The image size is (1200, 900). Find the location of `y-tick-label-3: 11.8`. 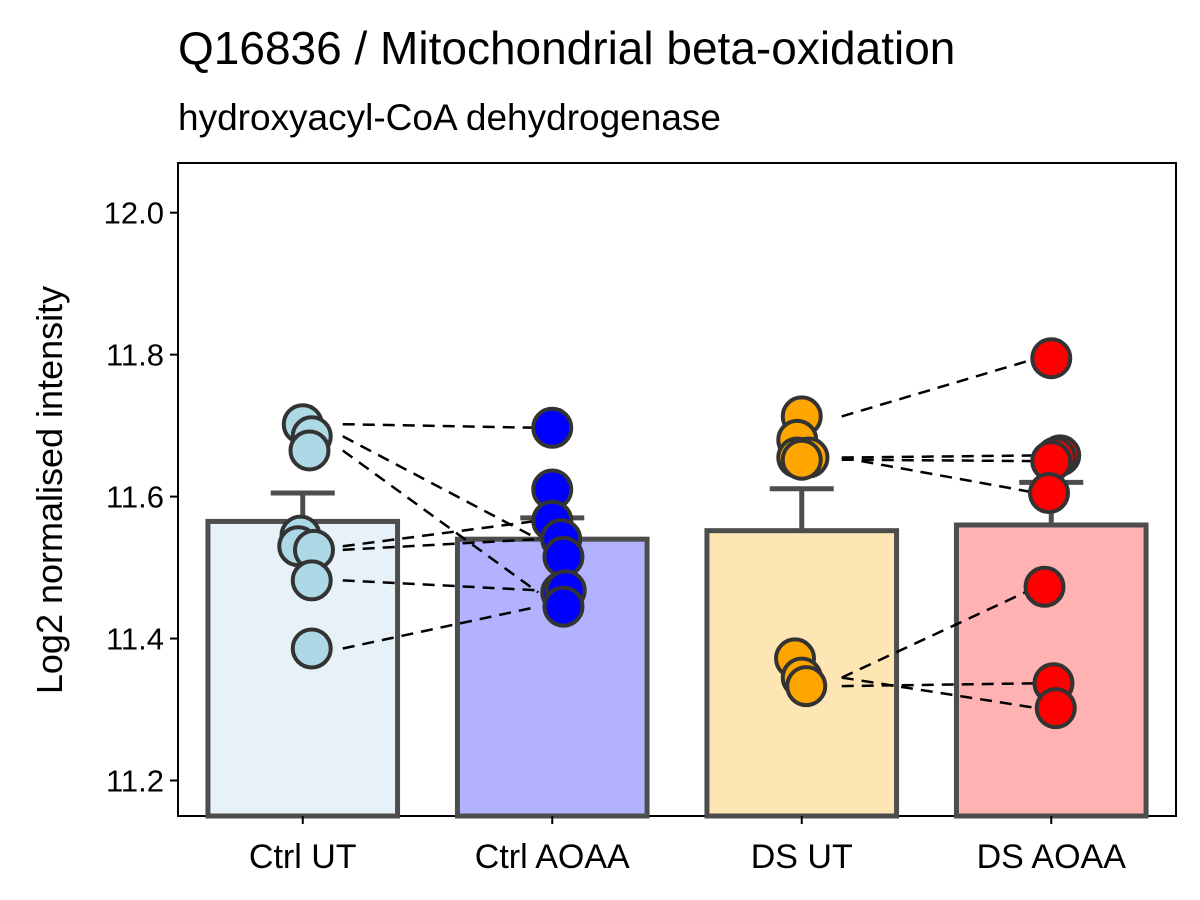

y-tick-label-3: 11.8 is located at coordinates (135, 355).